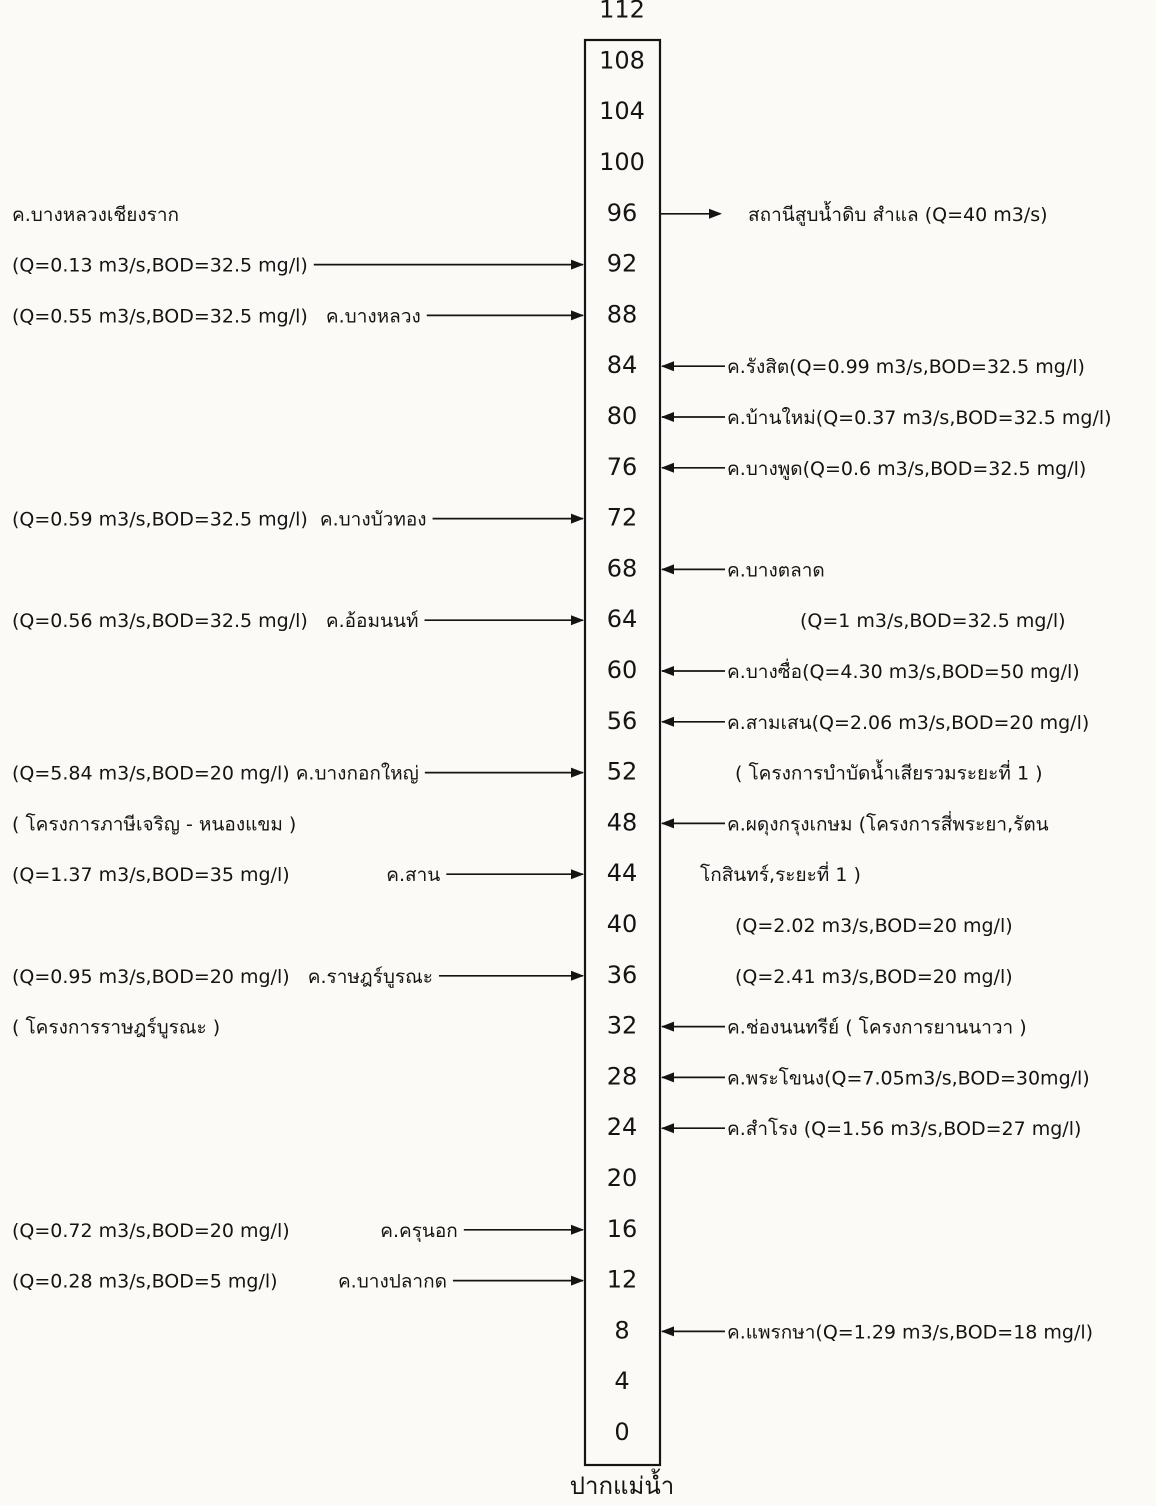 The height and width of the screenshot is (1506, 1156). I want to click on left-annotation: (Q=5.84 m3/s,BOD=20 mg/l) ค.บางกอกใหญ่, so click(215, 774).